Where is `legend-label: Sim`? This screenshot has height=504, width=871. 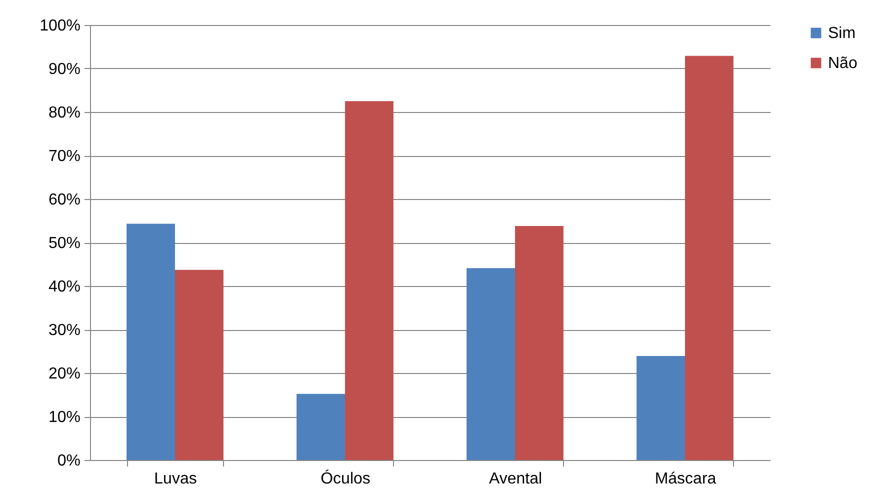
legend-label: Sim is located at coordinates (842, 33).